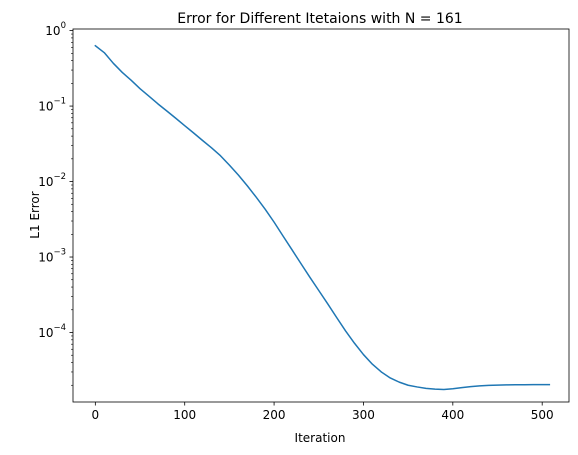  I want to click on x-tick-label: 100, so click(184, 415).